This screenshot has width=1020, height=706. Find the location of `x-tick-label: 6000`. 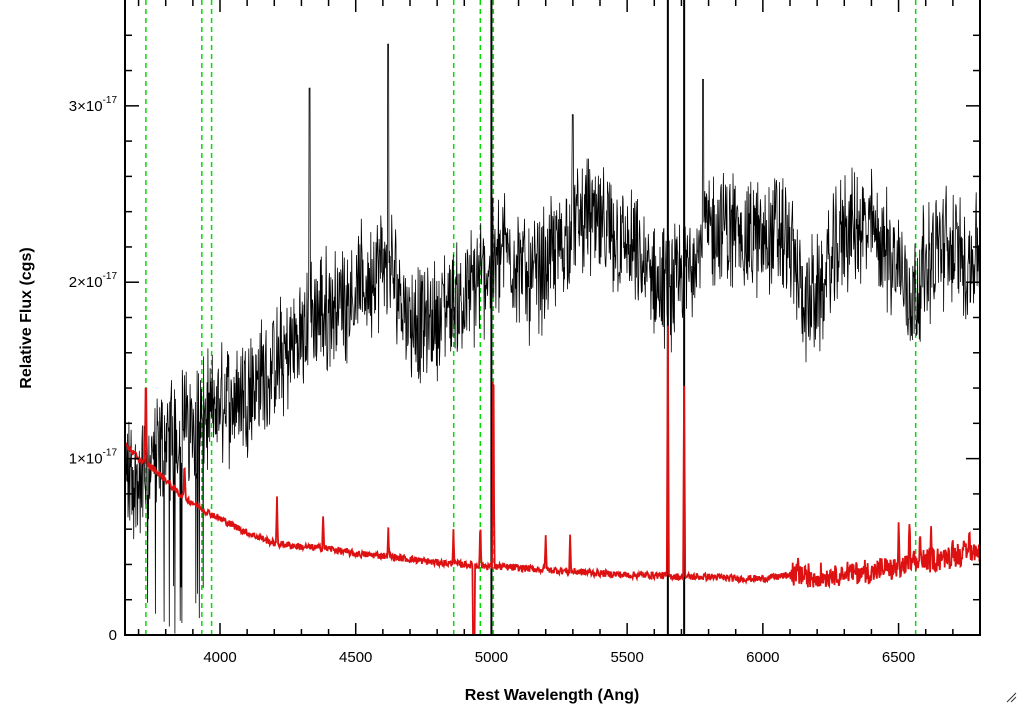

x-tick-label: 6000 is located at coordinates (762, 657).